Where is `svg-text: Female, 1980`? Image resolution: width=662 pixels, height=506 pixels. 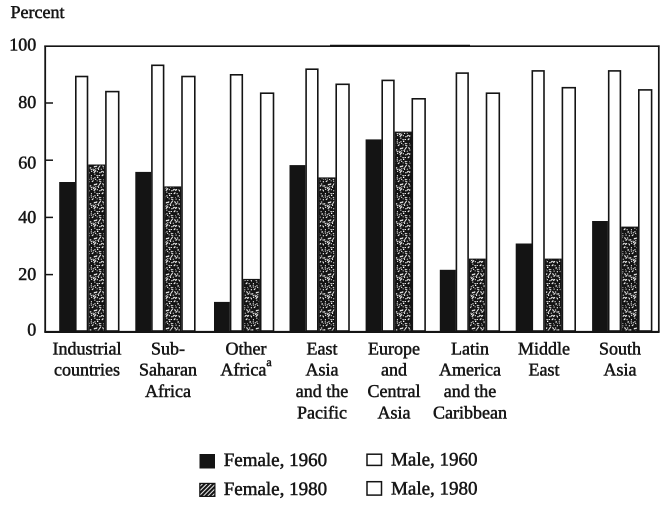 svg-text: Female, 1980 is located at coordinates (275, 489).